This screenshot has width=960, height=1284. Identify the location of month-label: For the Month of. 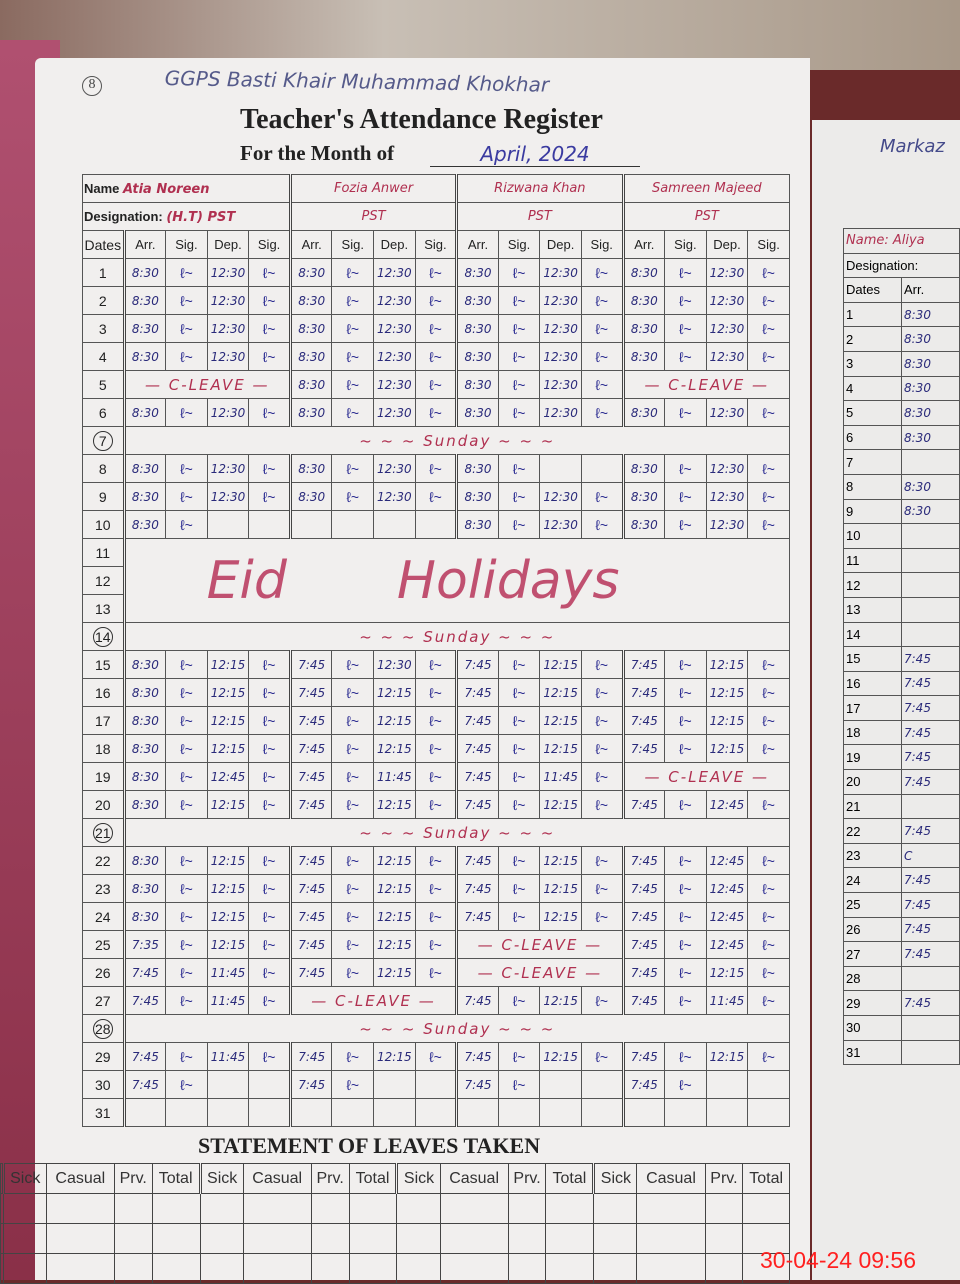
(317, 153).